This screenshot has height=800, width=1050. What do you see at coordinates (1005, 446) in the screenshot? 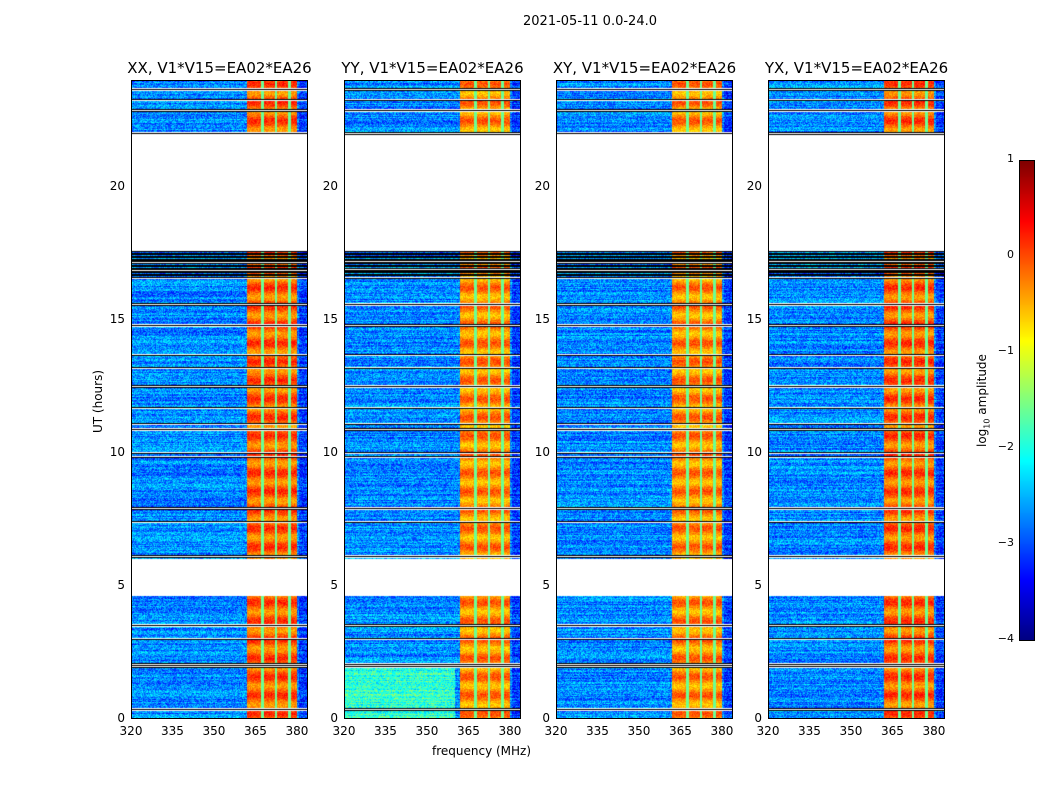
I see `colorbar-tick-label: −2` at bounding box center [1005, 446].